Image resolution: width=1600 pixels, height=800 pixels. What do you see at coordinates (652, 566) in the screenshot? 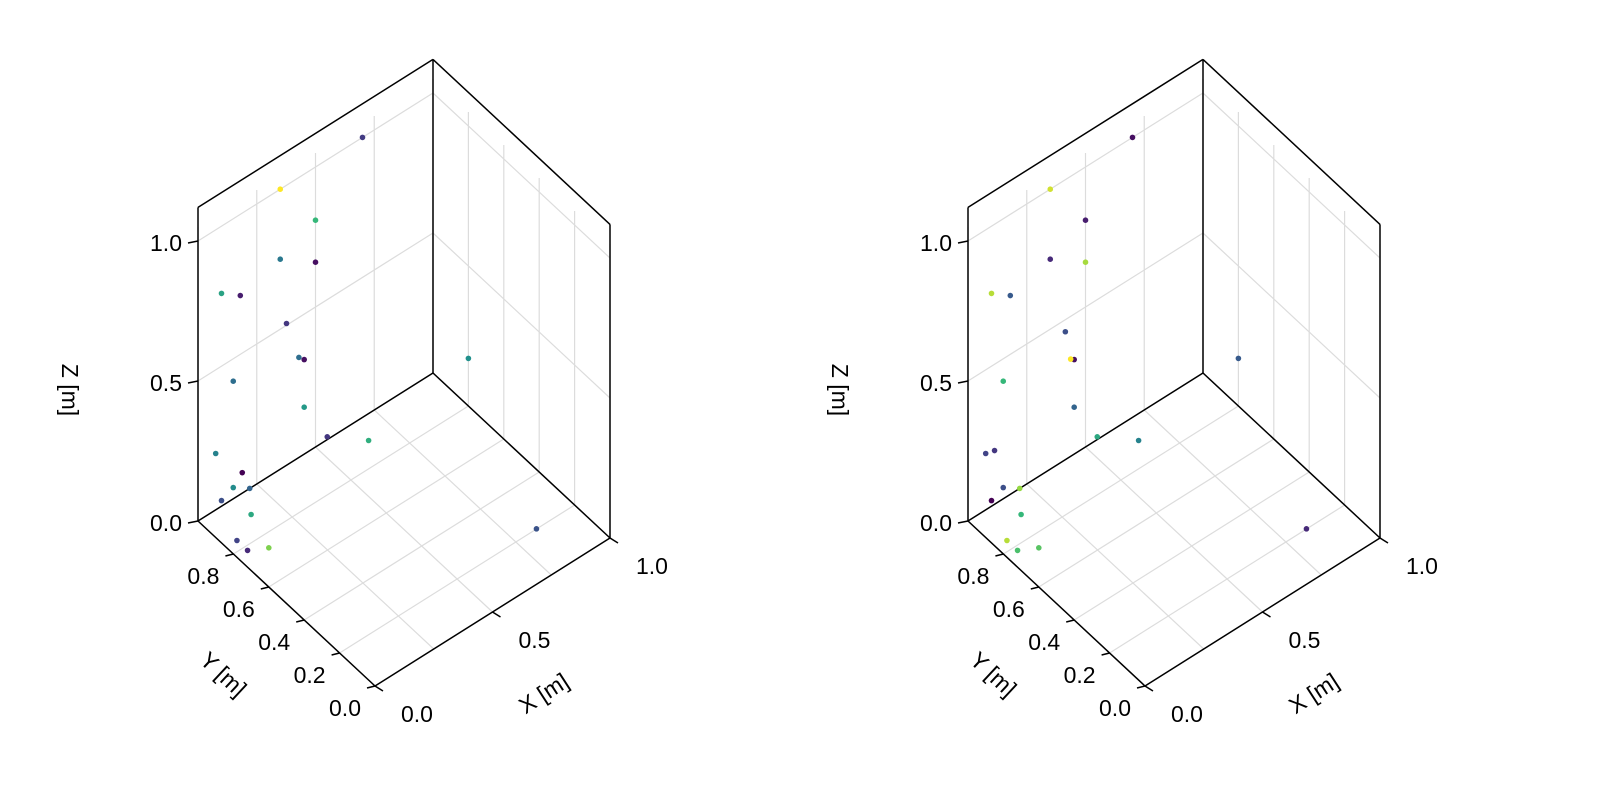
I see `x-tick-label: 1.0` at bounding box center [652, 566].